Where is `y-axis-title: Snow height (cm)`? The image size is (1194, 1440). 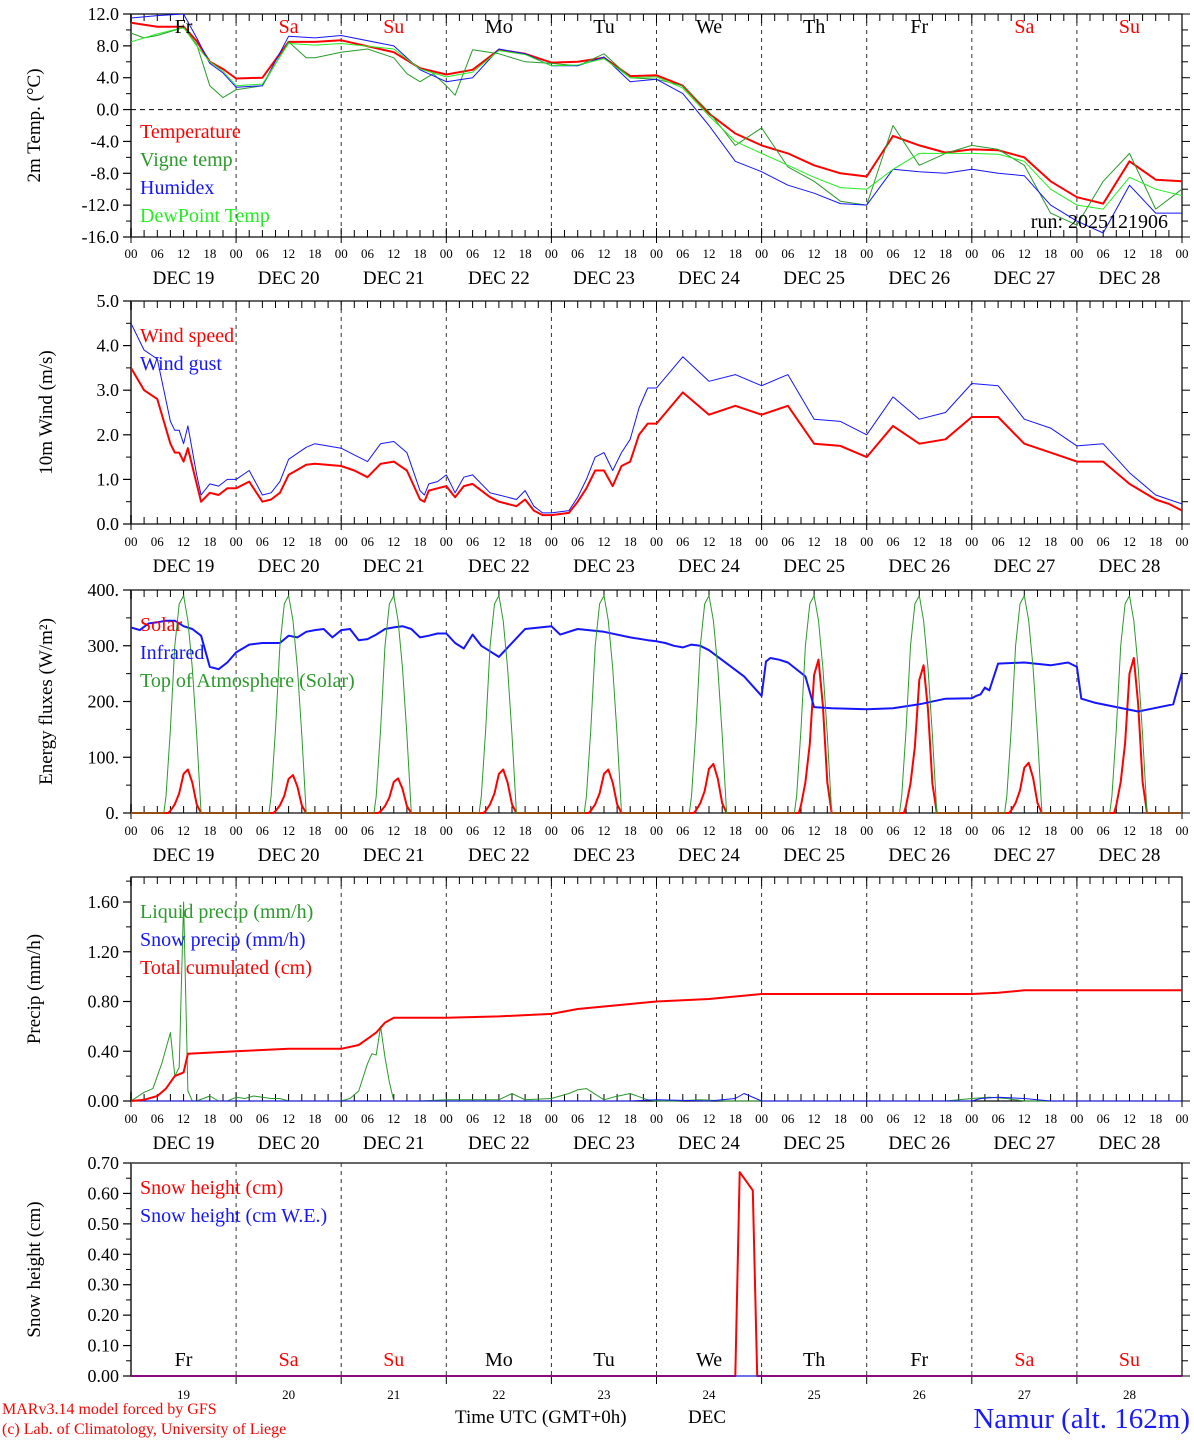
y-axis-title: Snow height (cm) is located at coordinates (34, 1269).